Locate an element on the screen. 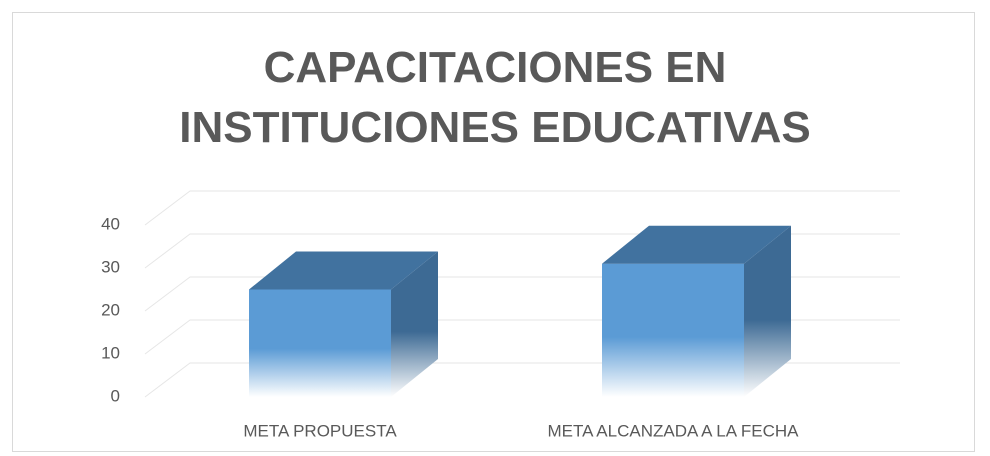  x-tick-label: META ALCANZADA A LA FECHA is located at coordinates (674, 430).